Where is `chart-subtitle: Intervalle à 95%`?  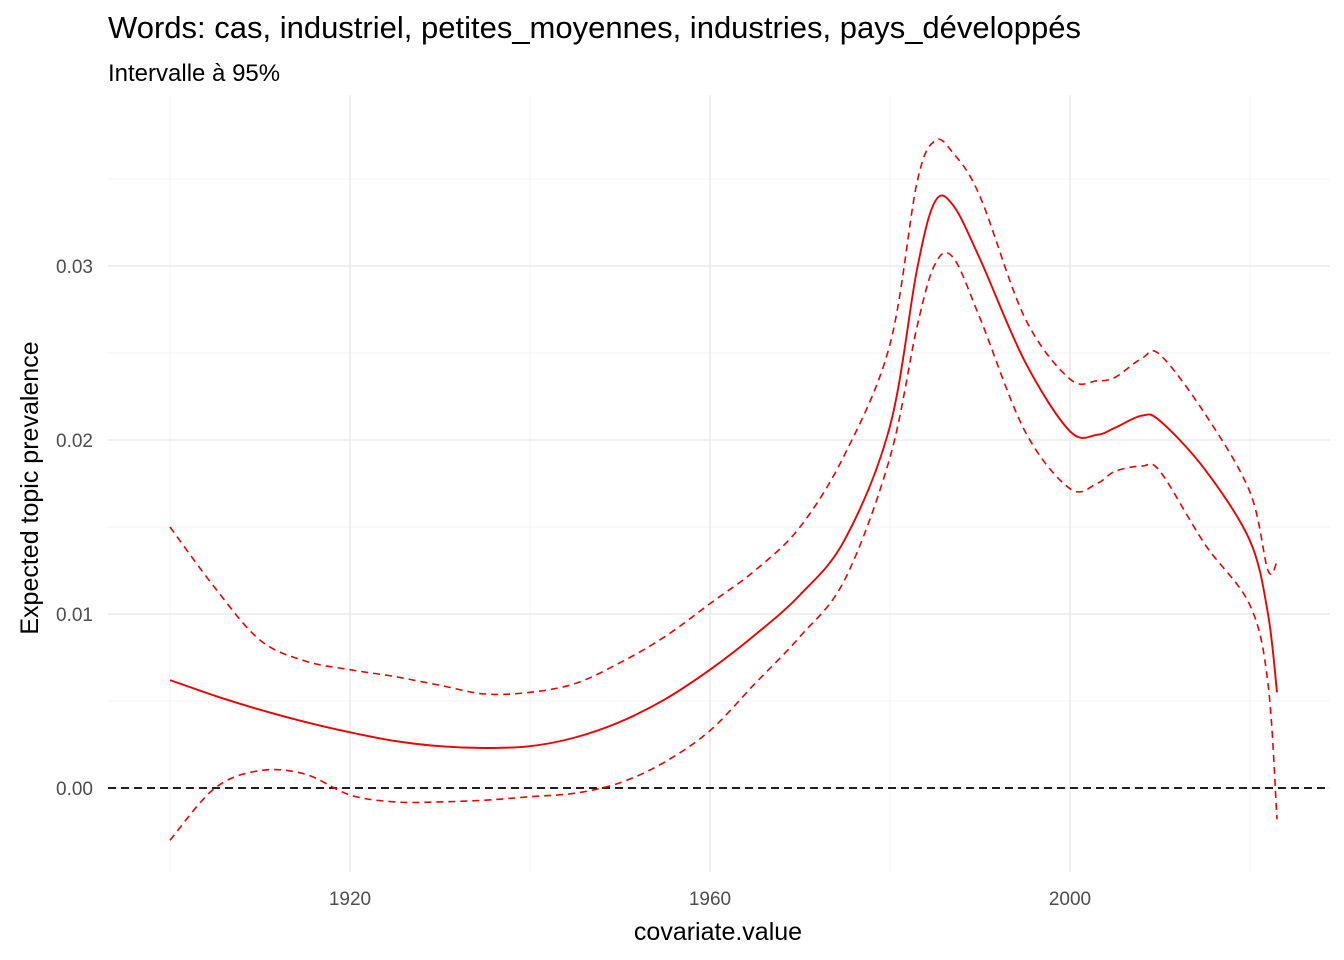 chart-subtitle: Intervalle à 95% is located at coordinates (194, 73).